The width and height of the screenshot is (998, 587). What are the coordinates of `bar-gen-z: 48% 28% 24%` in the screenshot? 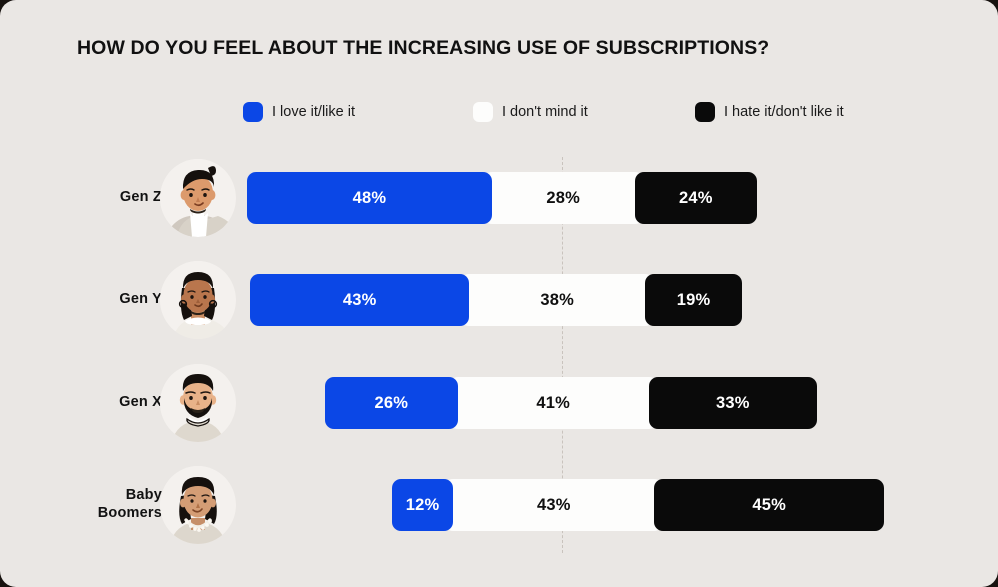 It's located at (502, 198).